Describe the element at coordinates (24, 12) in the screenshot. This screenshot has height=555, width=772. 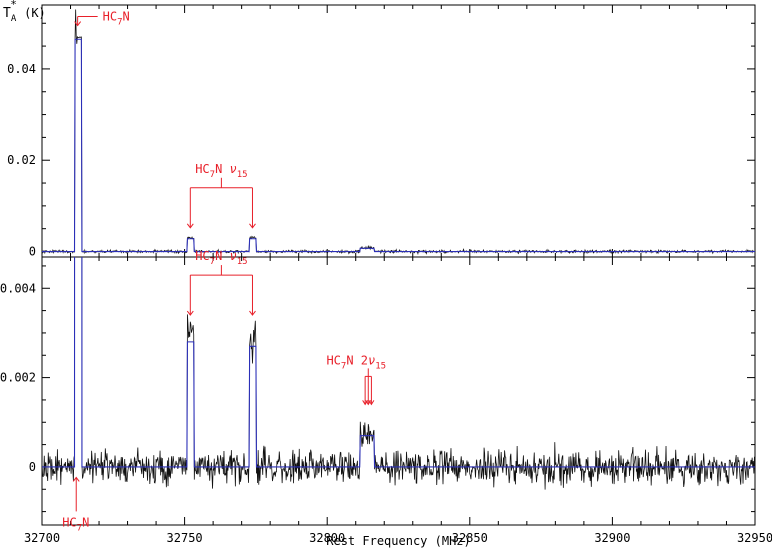
I see `y-axis-title: TA* (K)` at that location.